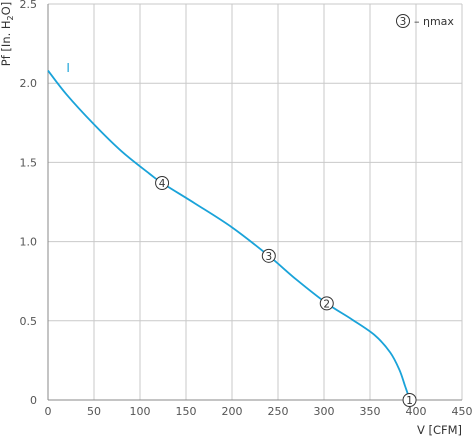 This screenshot has width=473, height=439. Describe the element at coordinates (462, 411) in the screenshot. I see `x-tick-label: 450` at that location.